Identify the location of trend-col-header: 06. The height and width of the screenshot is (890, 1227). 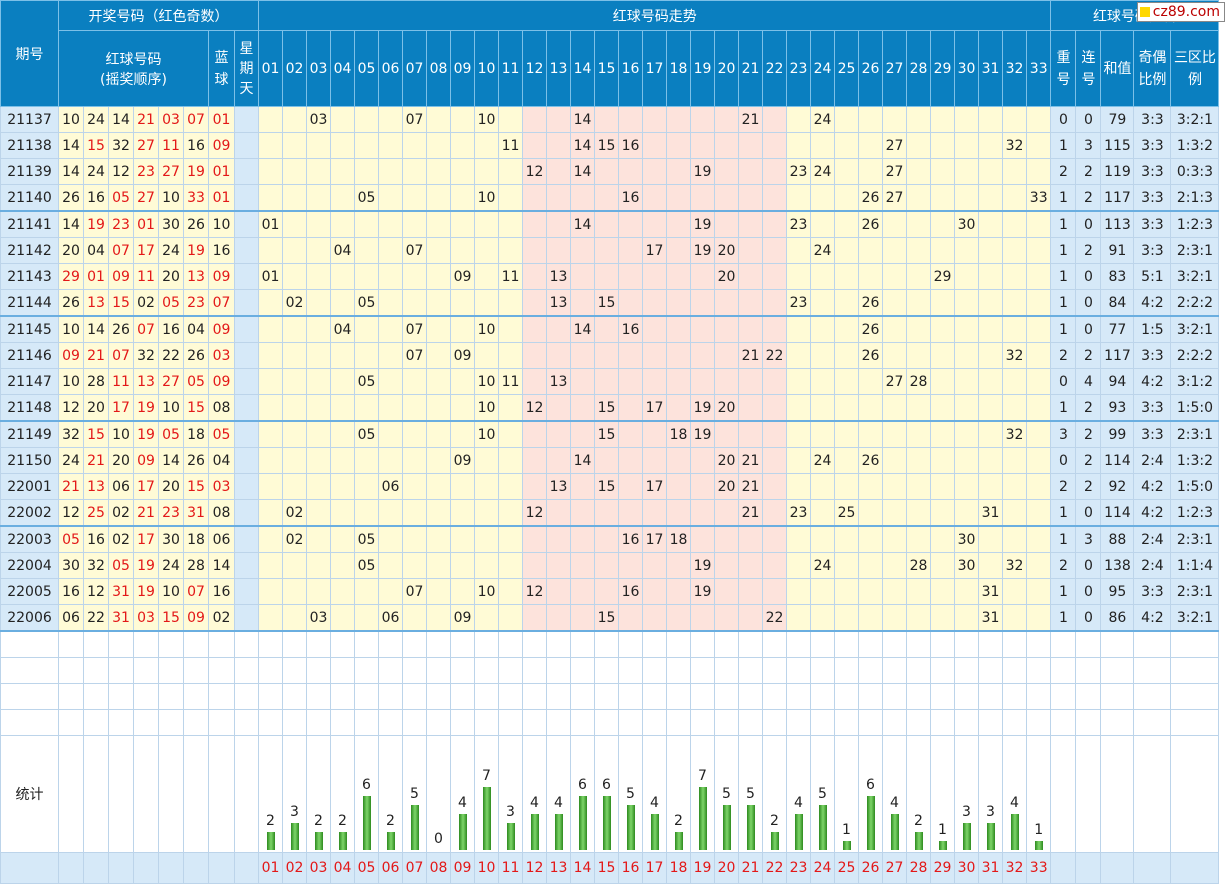
(390, 68).